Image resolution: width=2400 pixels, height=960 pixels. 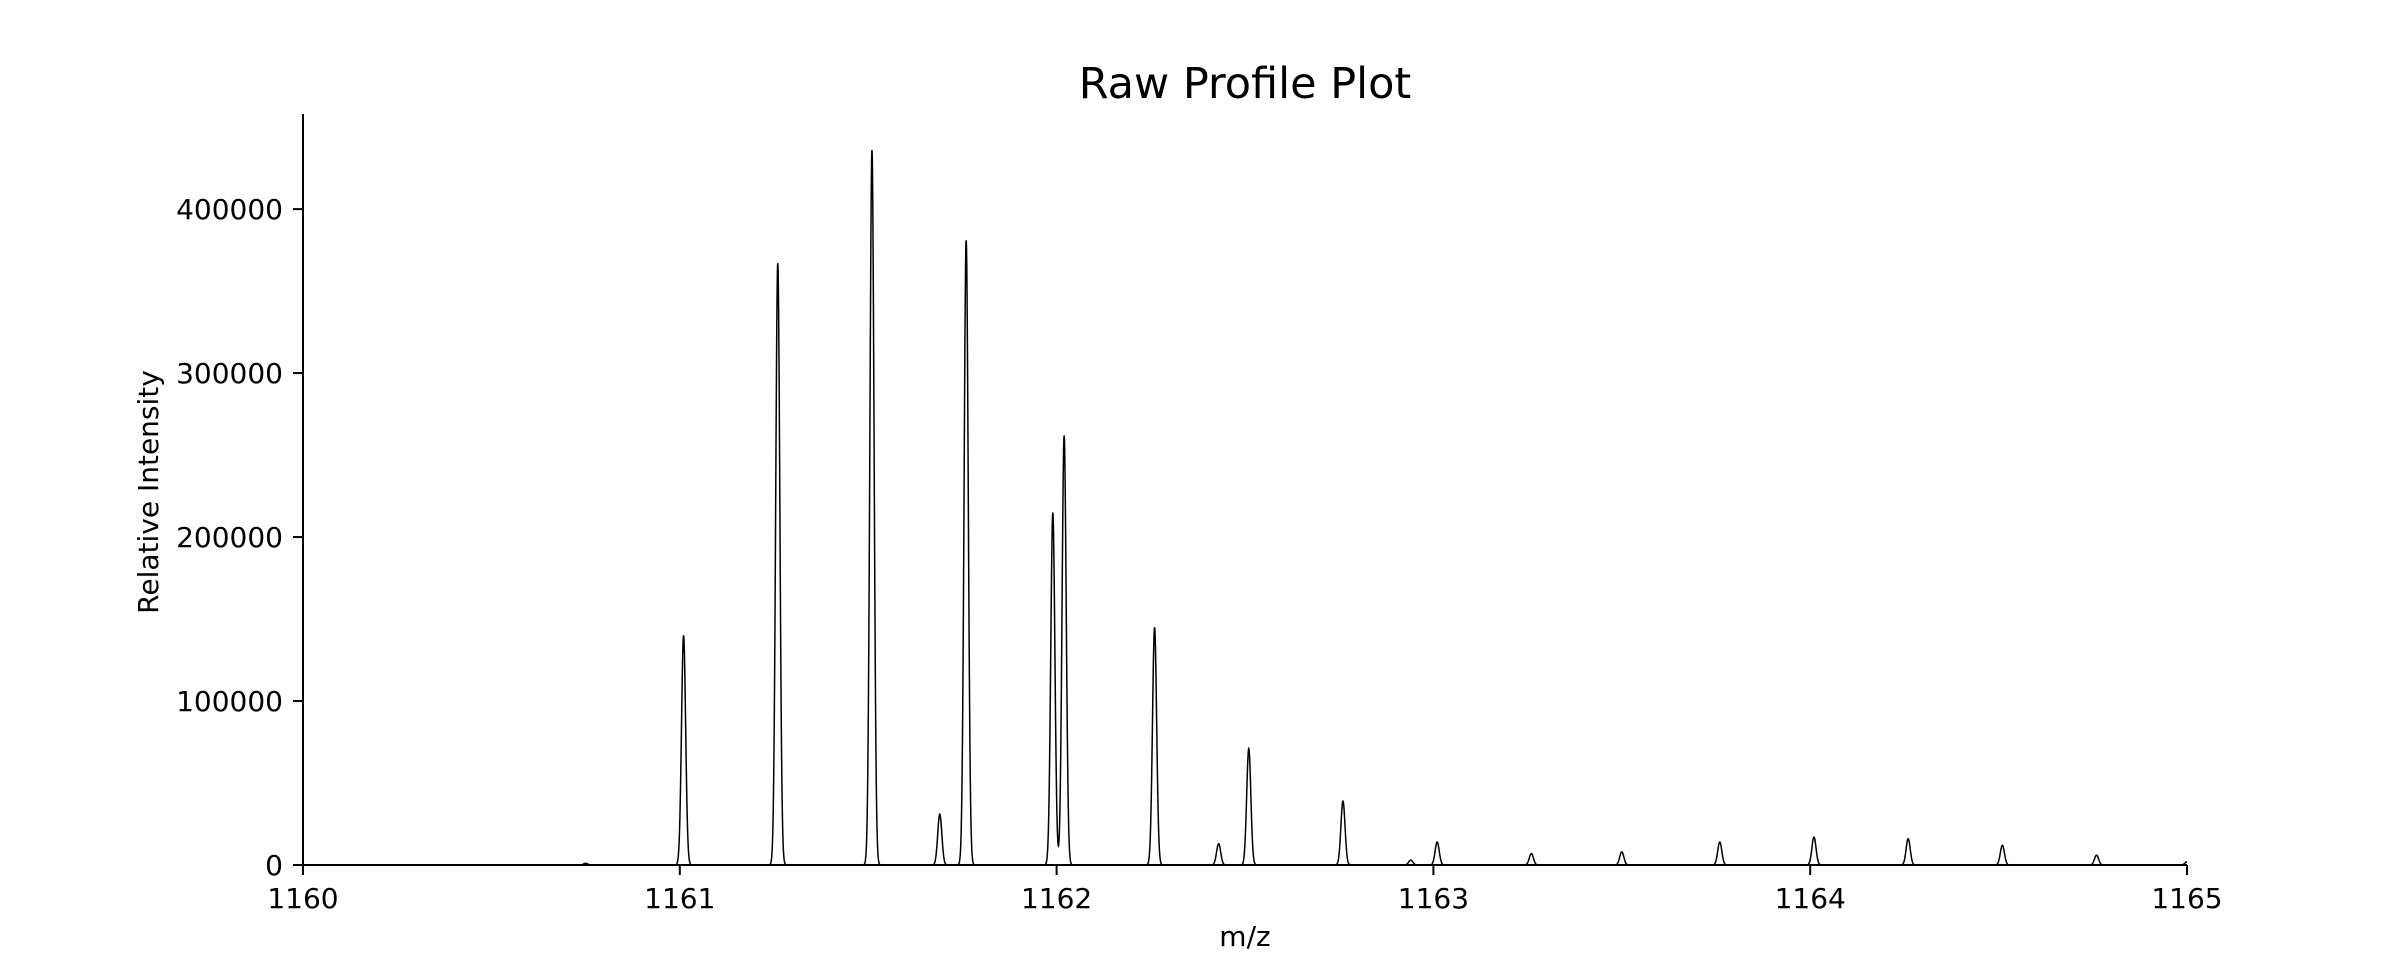 What do you see at coordinates (302, 898) in the screenshot?
I see `x-tick-label: 1160` at bounding box center [302, 898].